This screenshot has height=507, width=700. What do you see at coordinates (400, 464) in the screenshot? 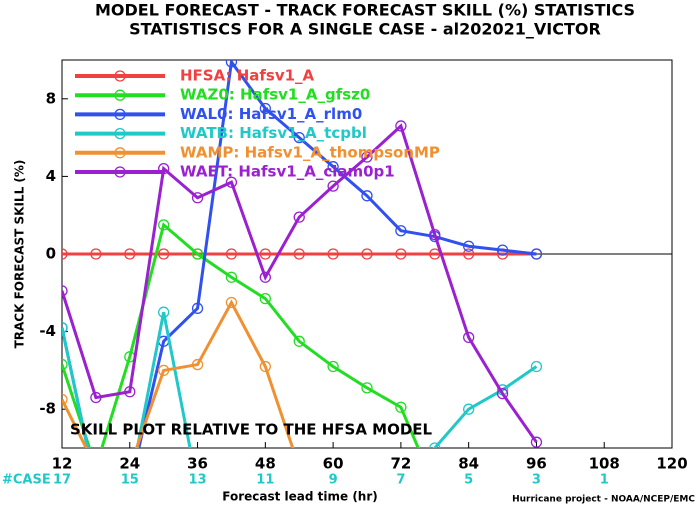
I see `x-tick-label: 72` at bounding box center [400, 464].